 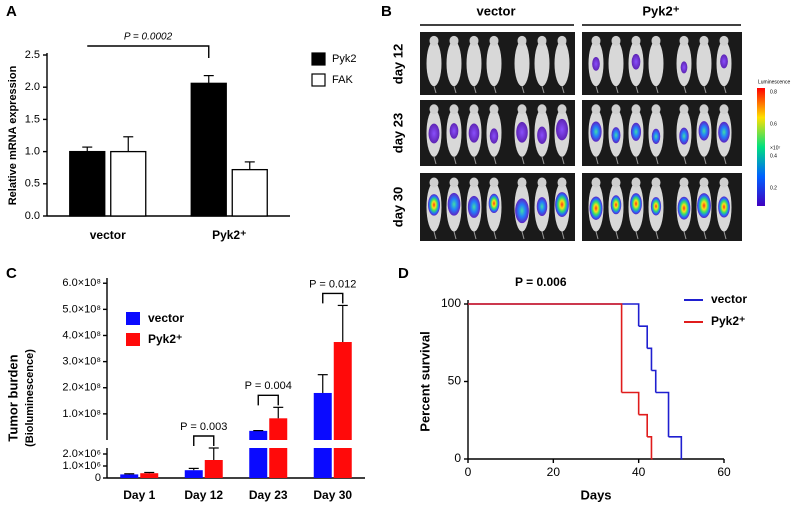 I want to click on colorbar-title: Luminescence, so click(x=774, y=82).